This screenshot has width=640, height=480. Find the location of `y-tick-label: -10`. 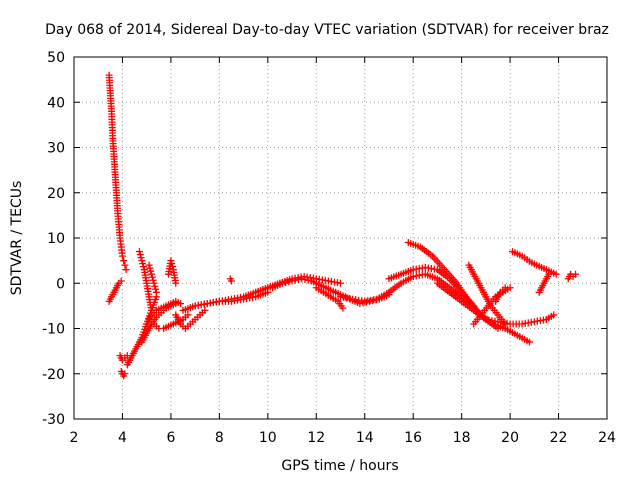

y-tick-label: -10 is located at coordinates (53, 330).